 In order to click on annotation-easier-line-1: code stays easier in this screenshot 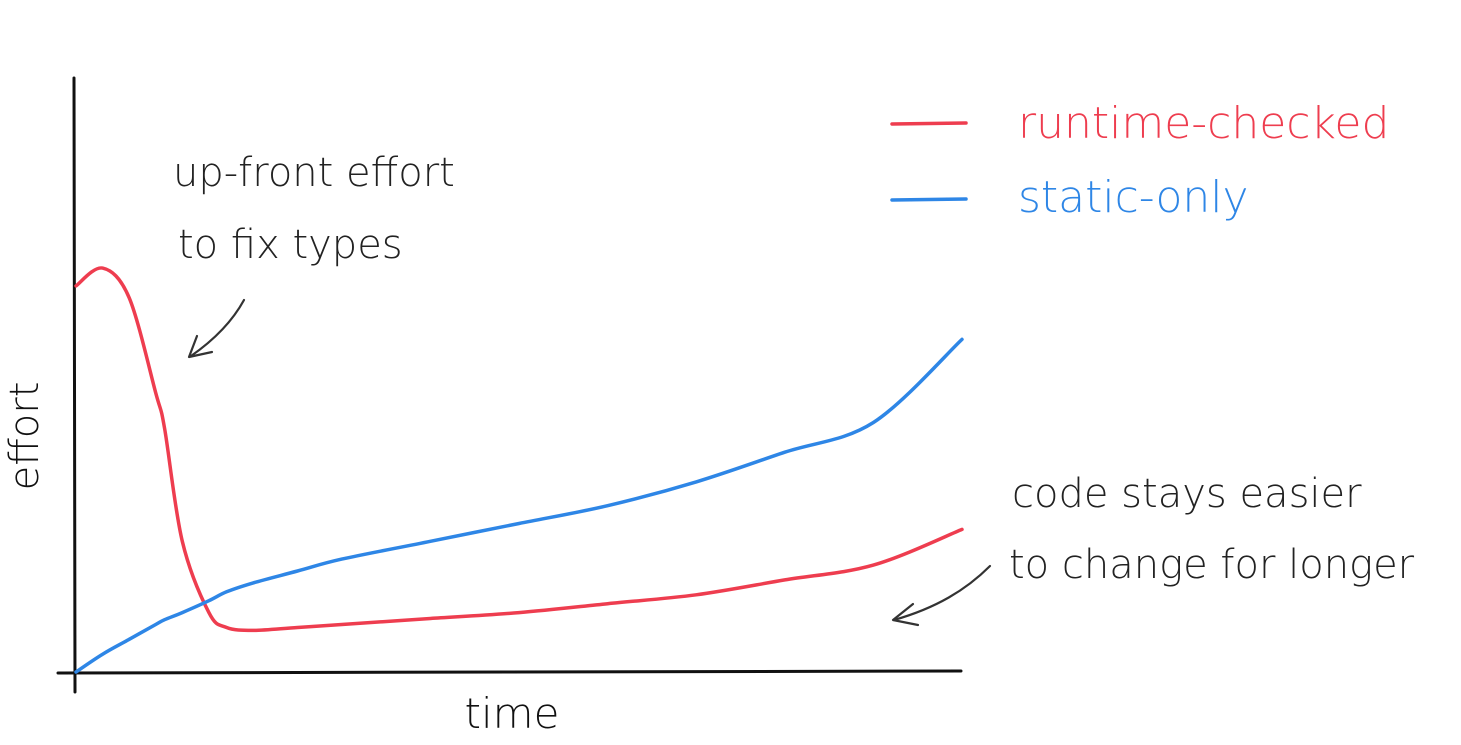, I will do `click(1187, 494)`.